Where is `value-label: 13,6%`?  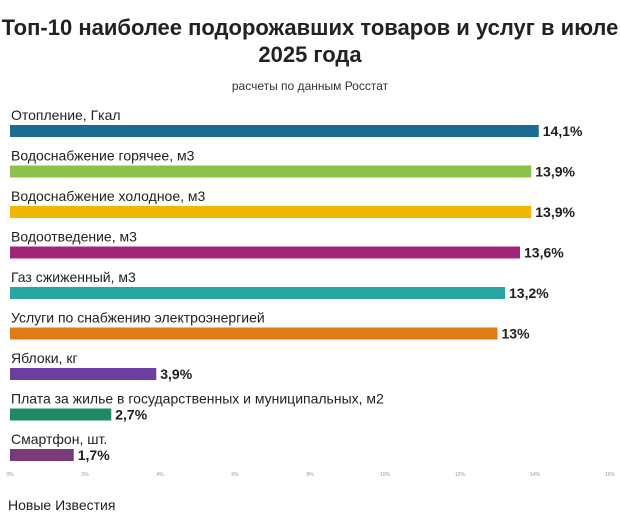
value-label: 13,6% is located at coordinates (544, 253).